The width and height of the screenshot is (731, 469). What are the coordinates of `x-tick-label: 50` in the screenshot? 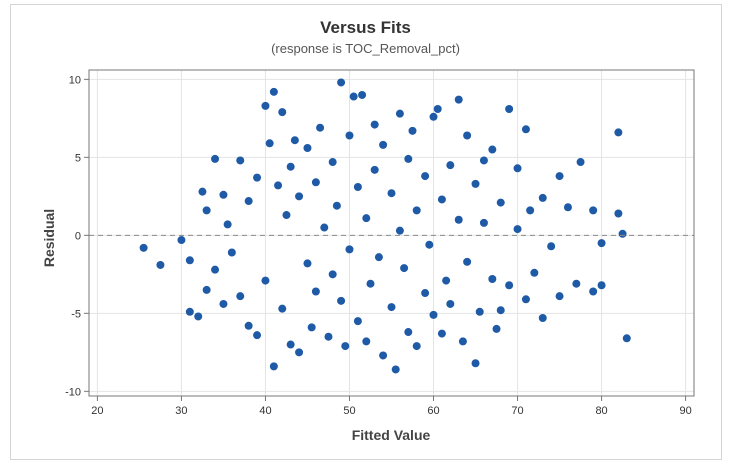 It's located at (349, 411).